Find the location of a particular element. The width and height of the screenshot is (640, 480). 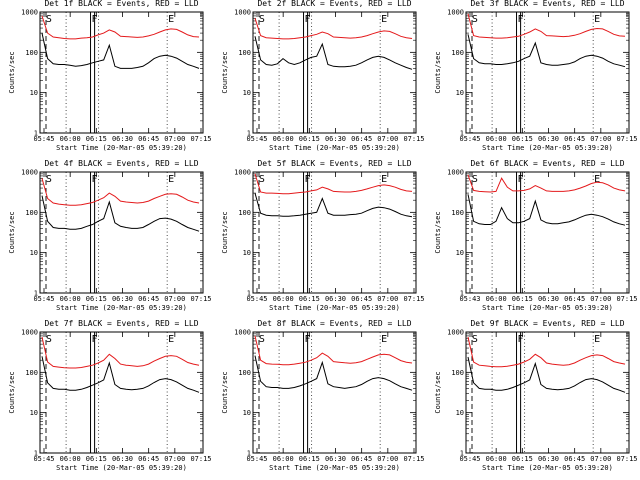

x-tick-label: 05:43 is located at coordinates (469, 299).